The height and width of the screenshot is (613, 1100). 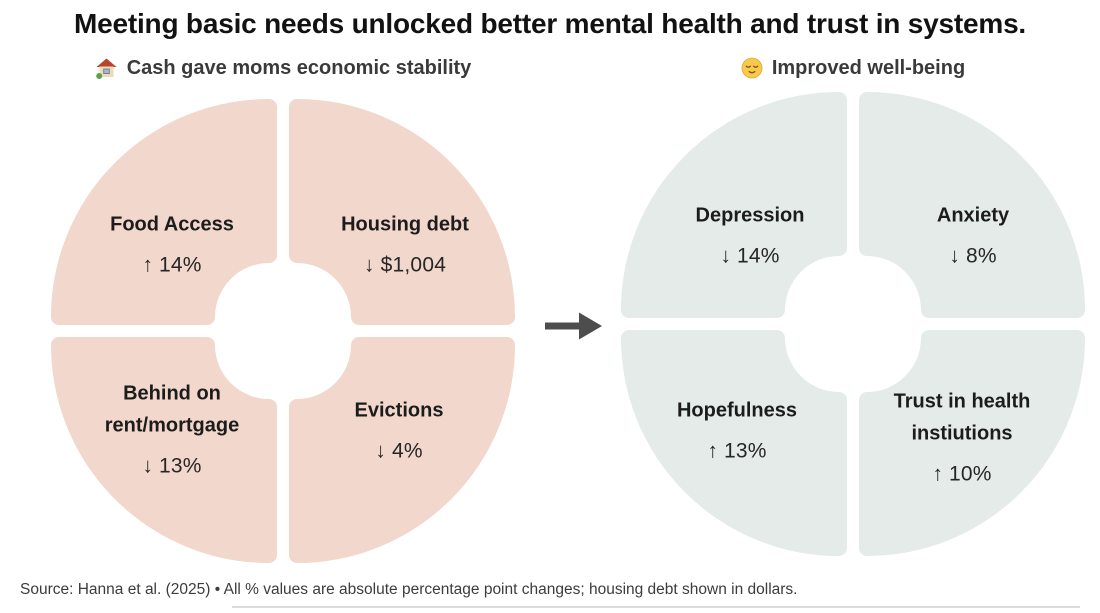 I want to click on quadrant-label: Hopefulness, so click(x=737, y=410).